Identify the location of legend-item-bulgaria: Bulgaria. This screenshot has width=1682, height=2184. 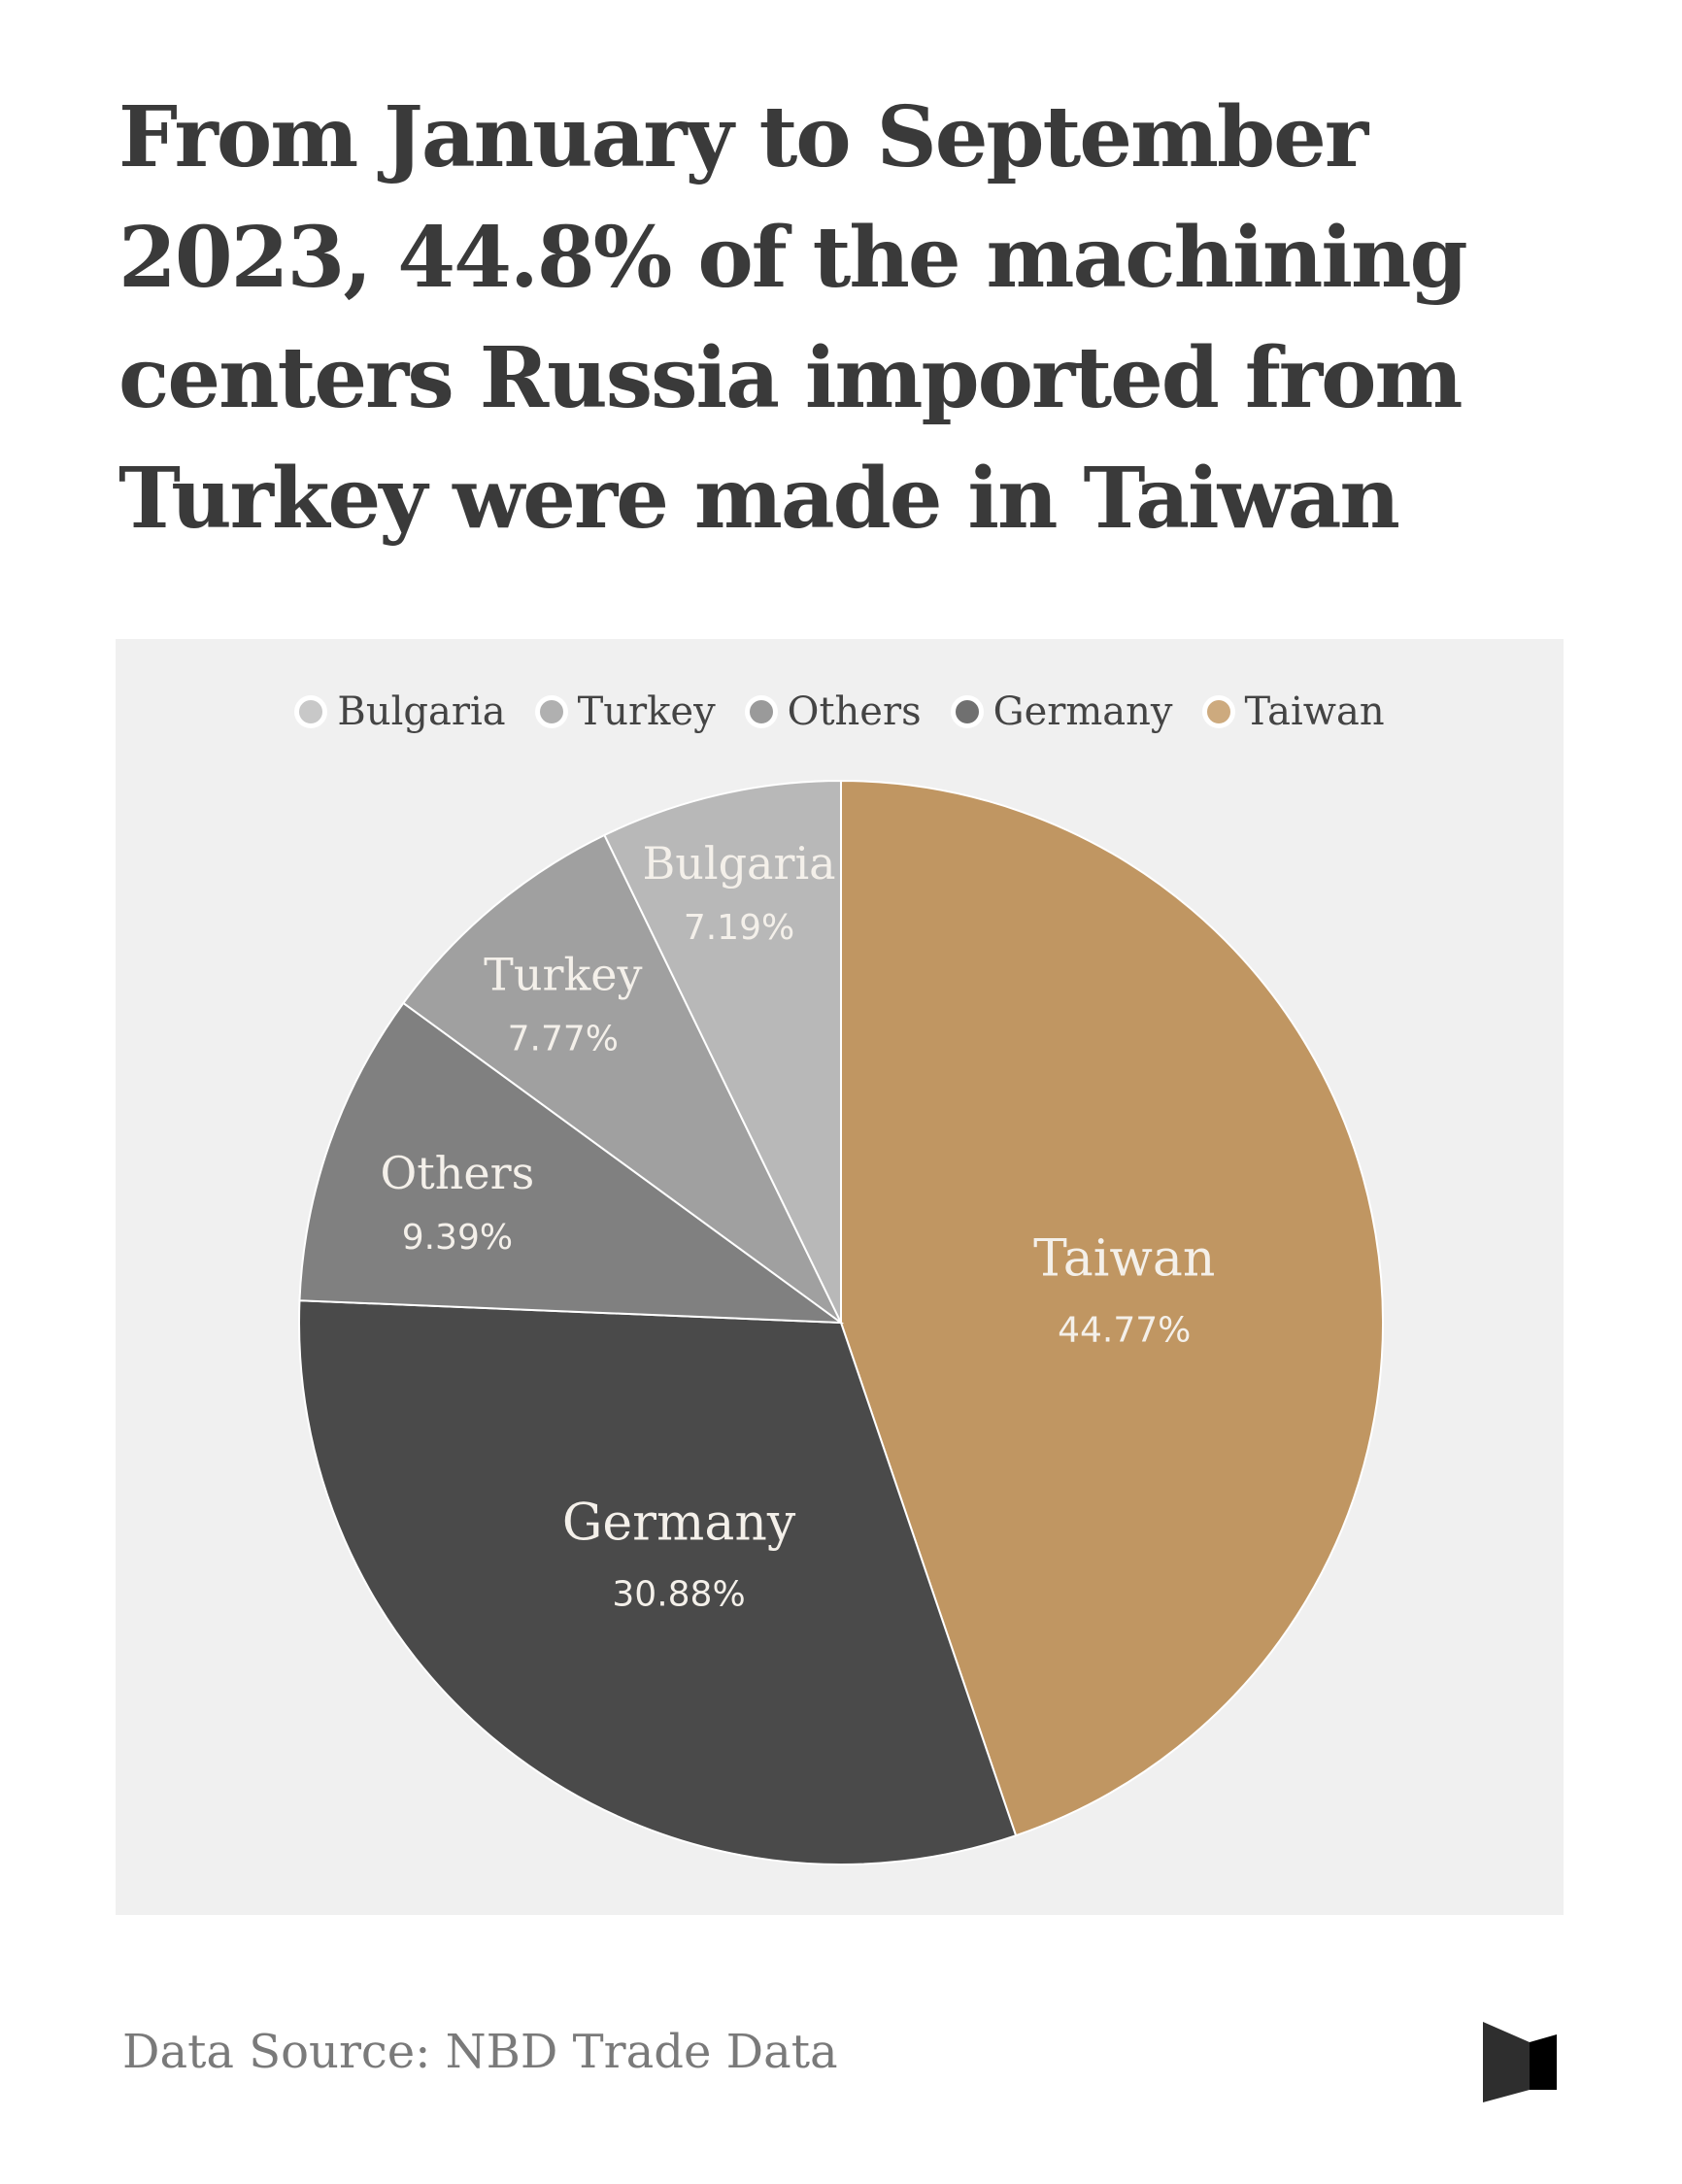
(400, 711).